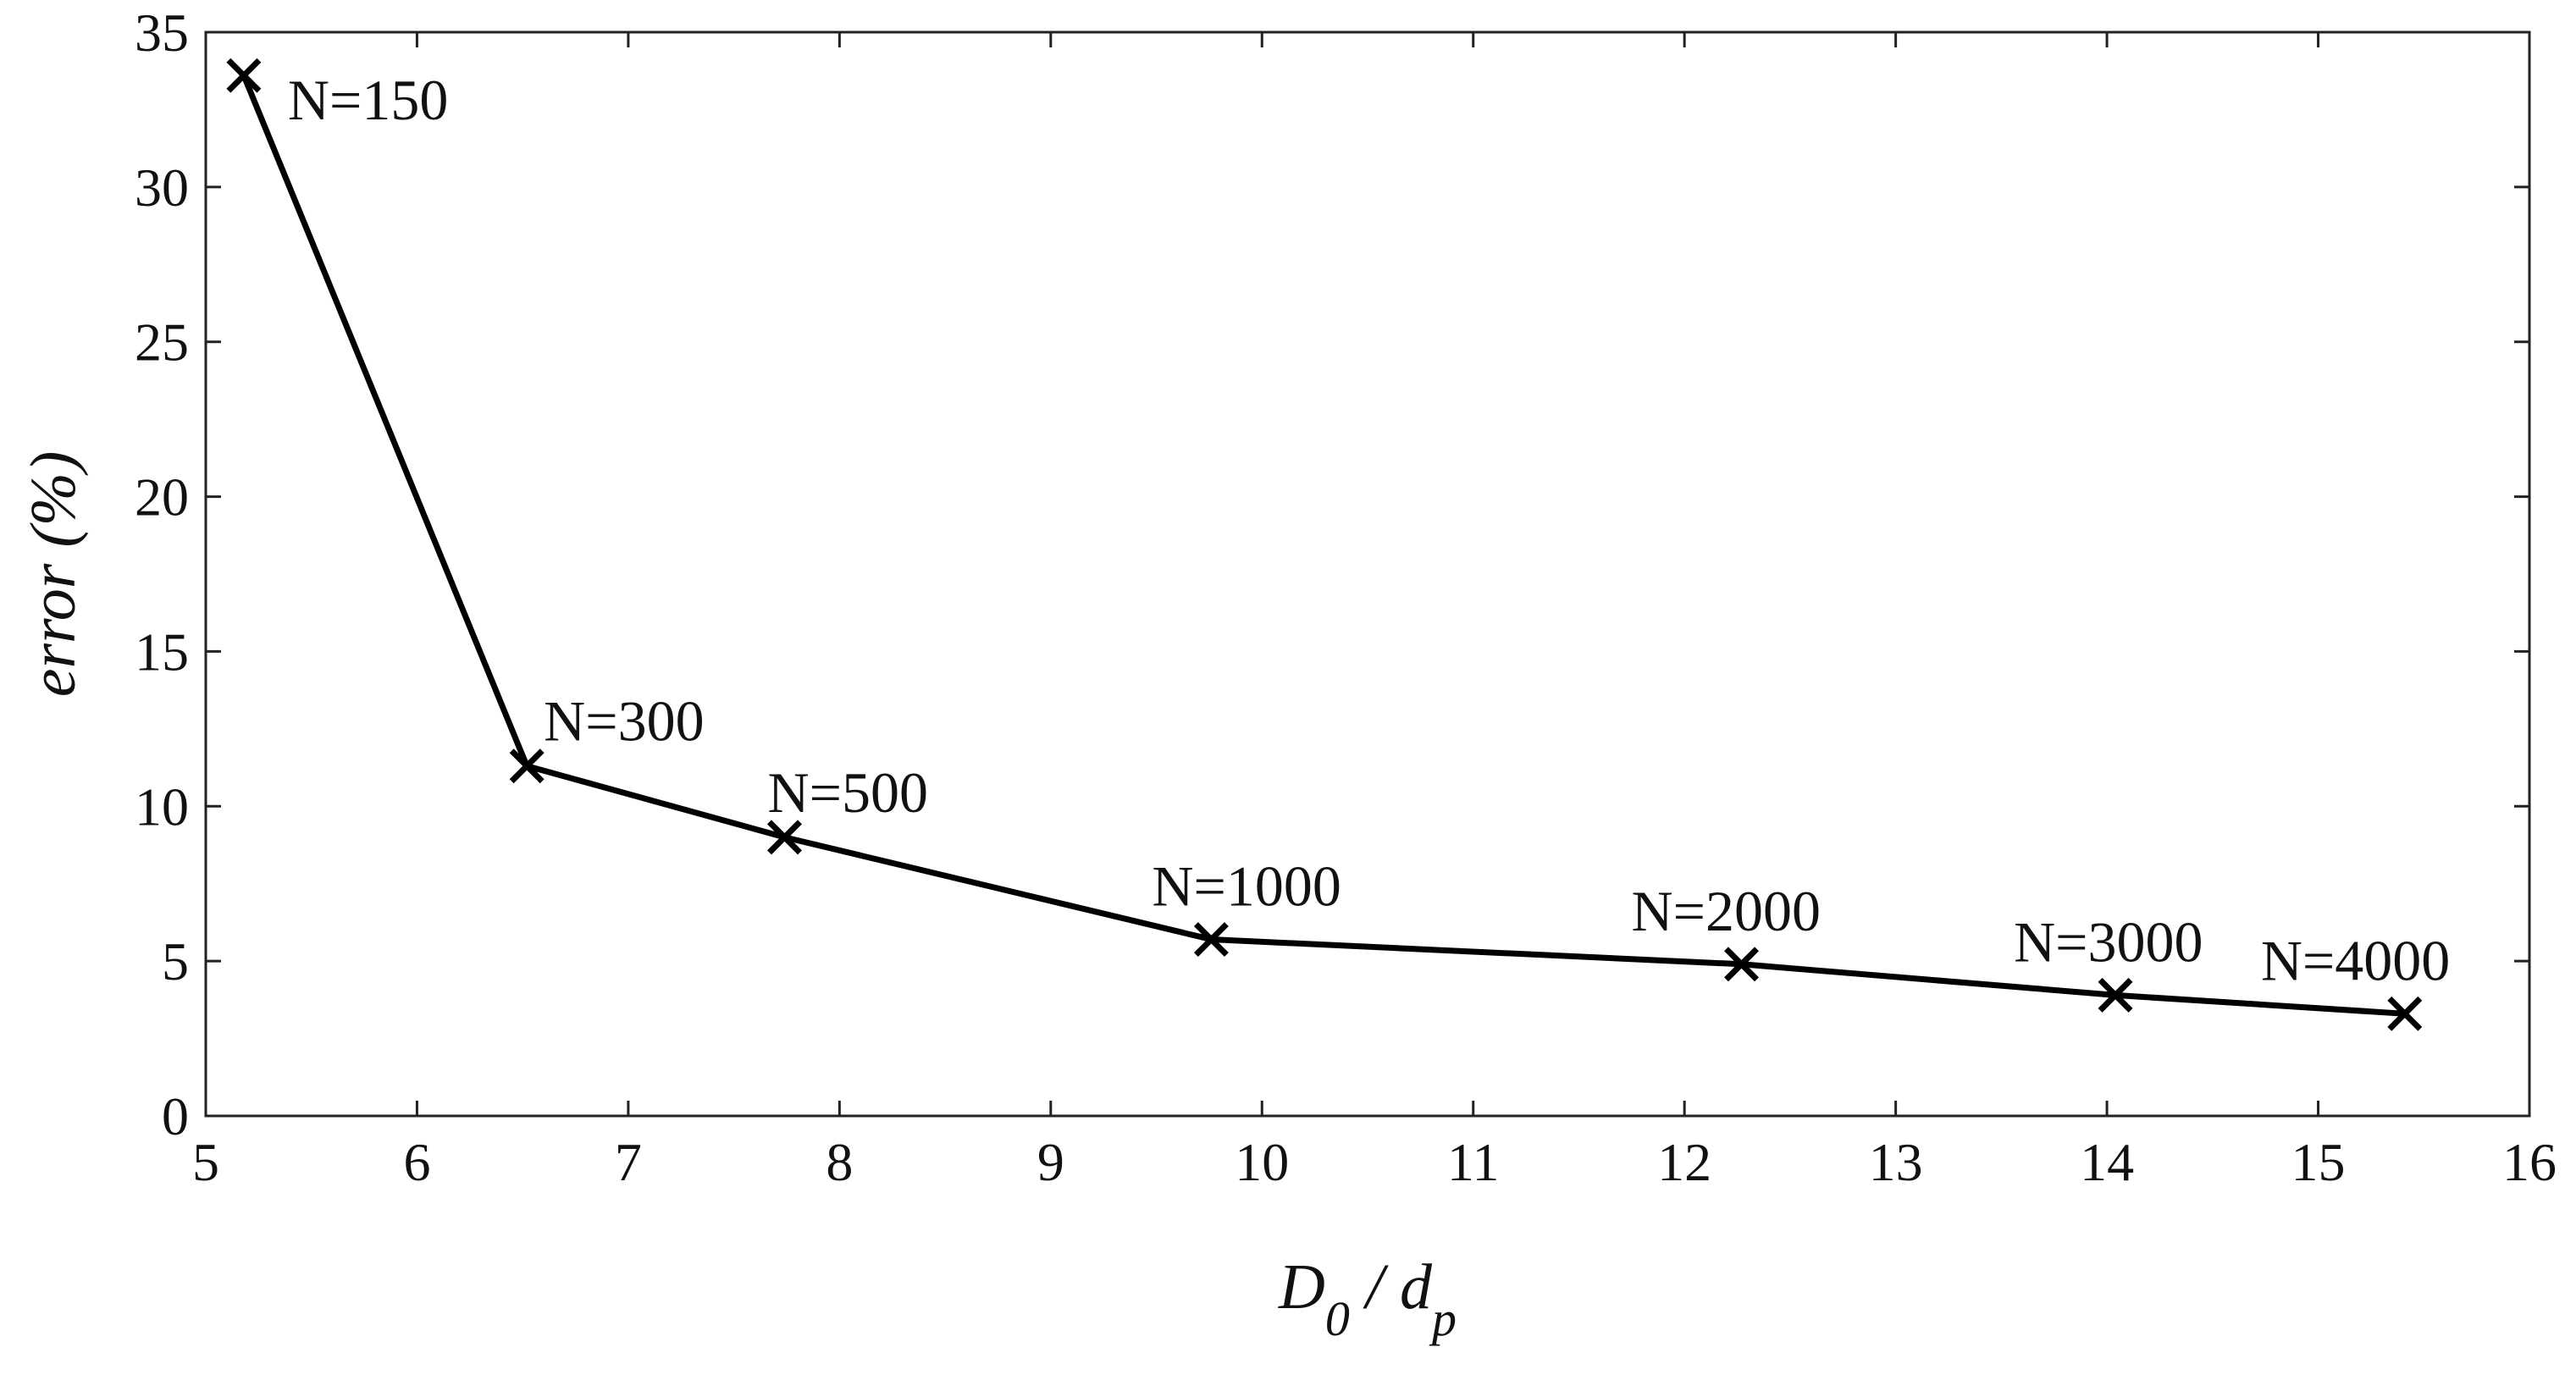 This screenshot has height=1375, width=2576. I want to click on x-tick-label: 5, so click(205, 1162).